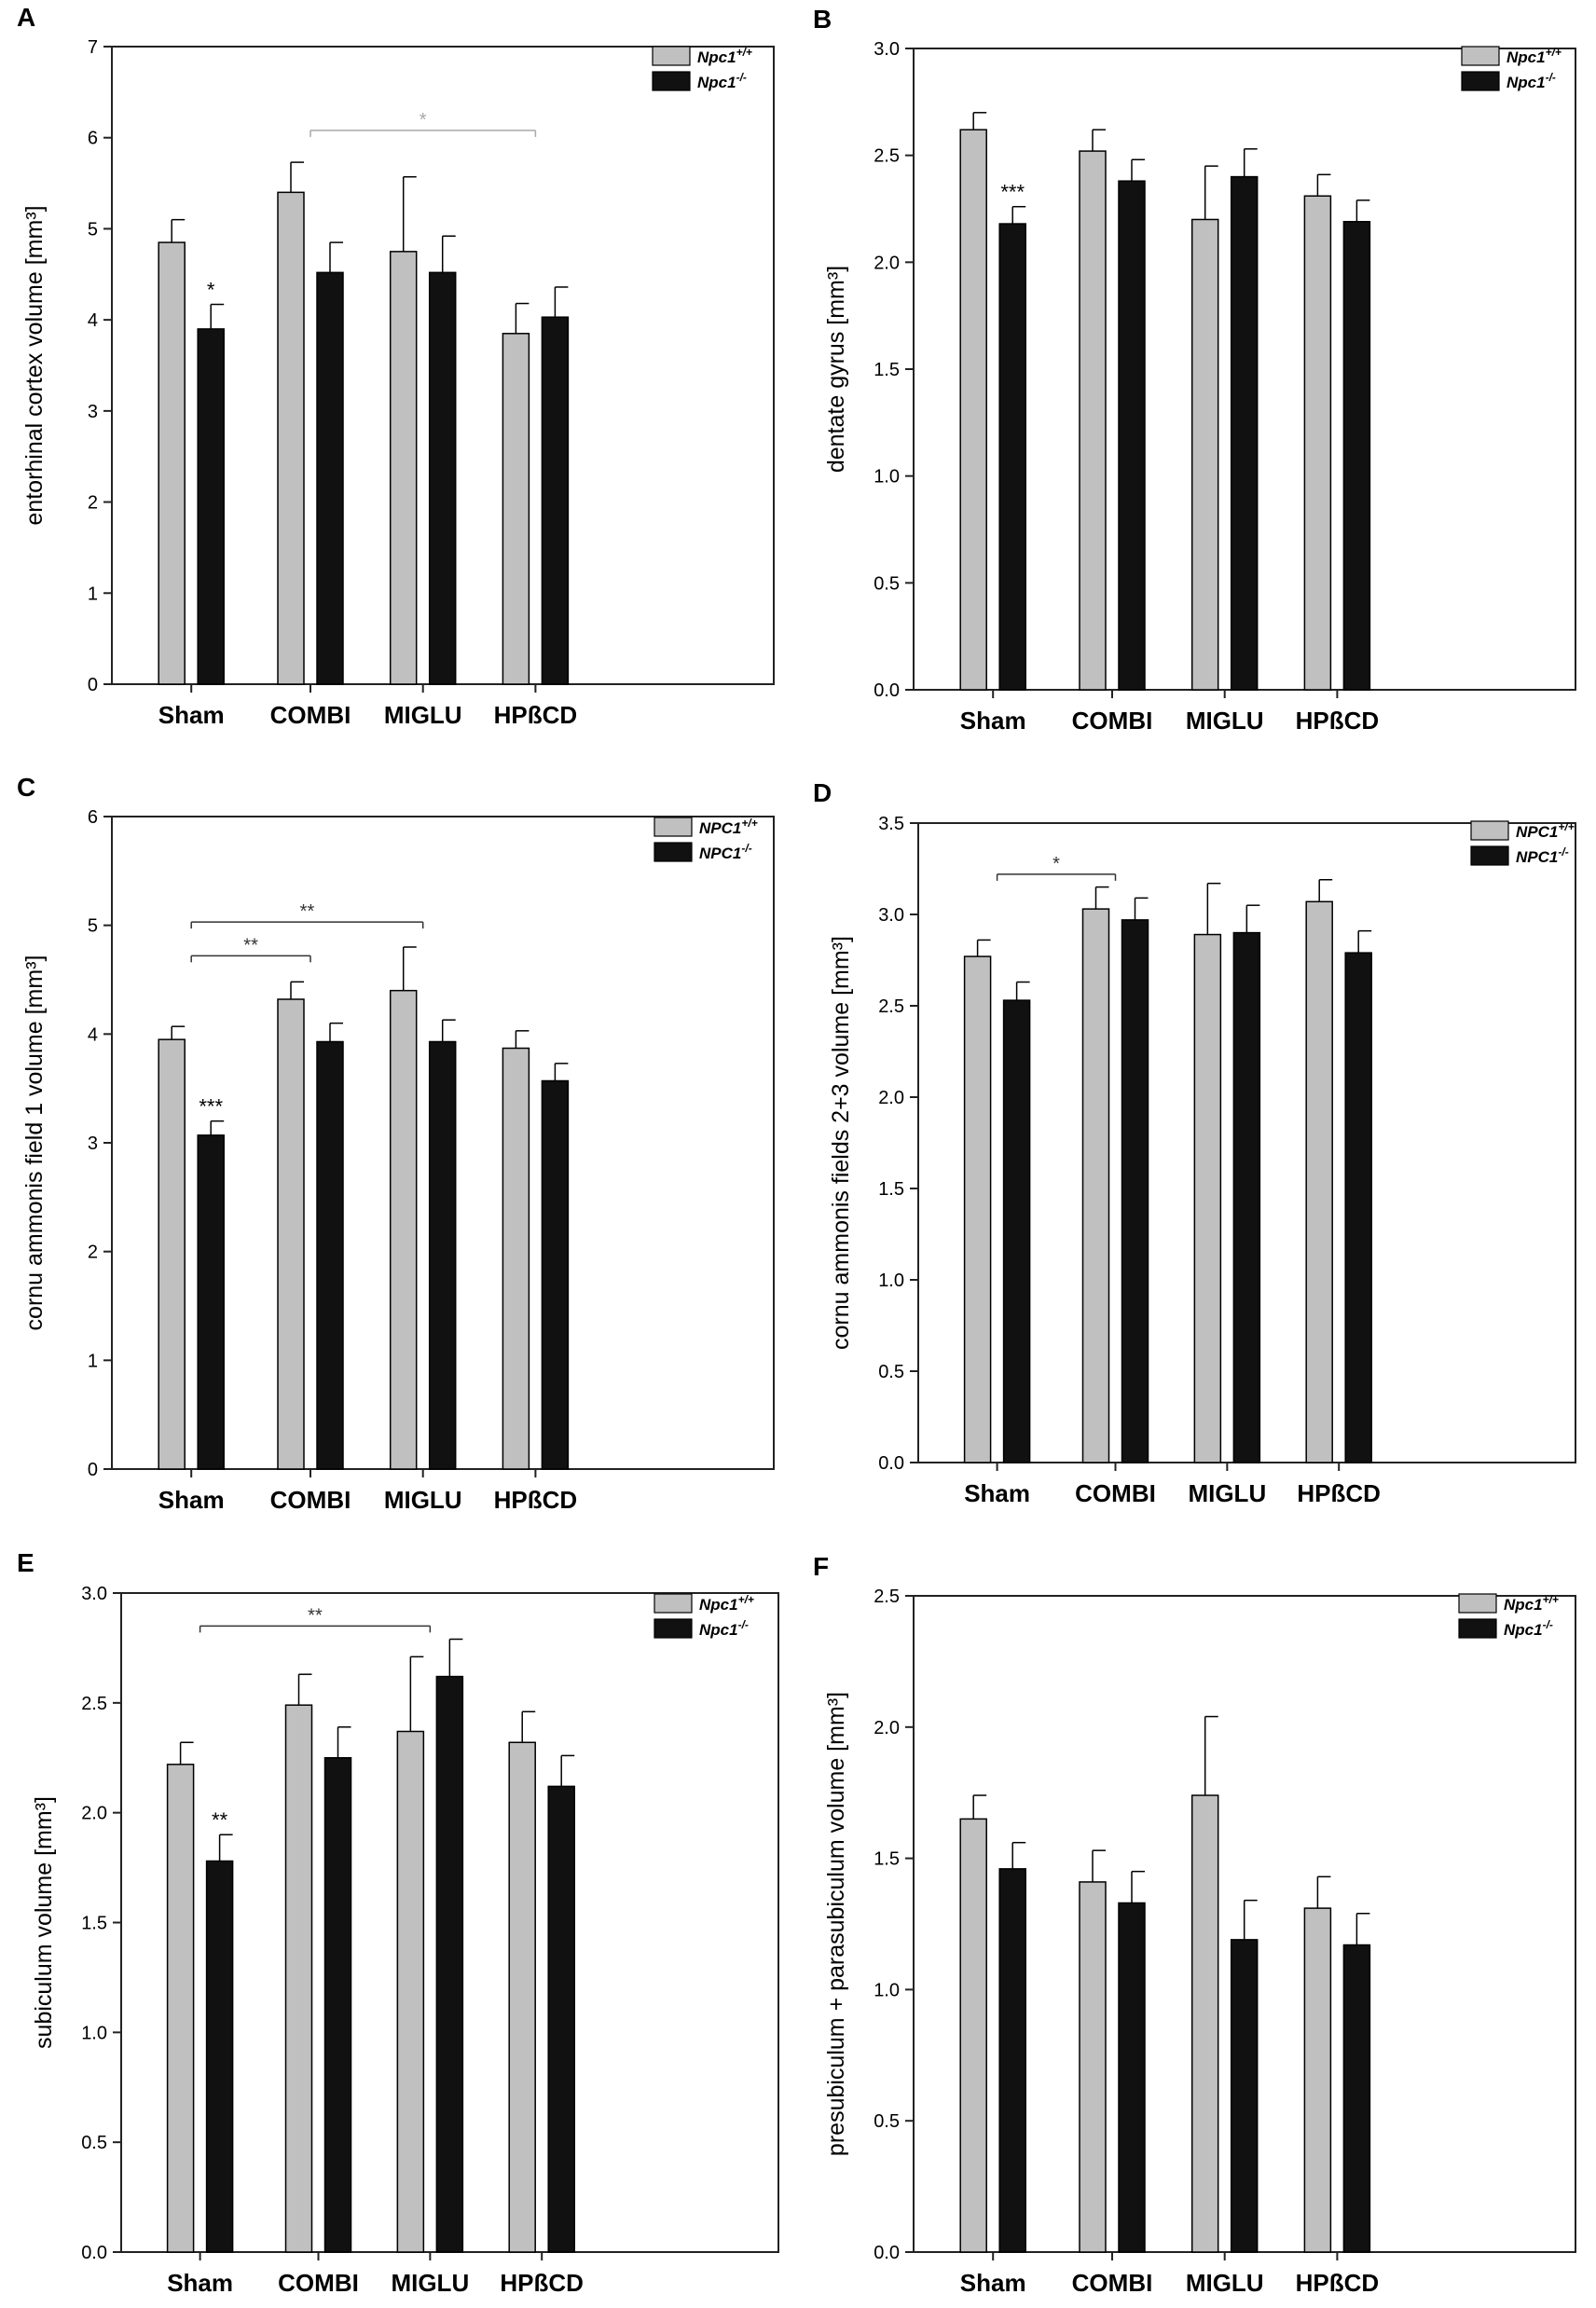 The width and height of the screenshot is (1596, 2308). What do you see at coordinates (516, 509) in the screenshot?
I see `bar-a-s0-c3` at bounding box center [516, 509].